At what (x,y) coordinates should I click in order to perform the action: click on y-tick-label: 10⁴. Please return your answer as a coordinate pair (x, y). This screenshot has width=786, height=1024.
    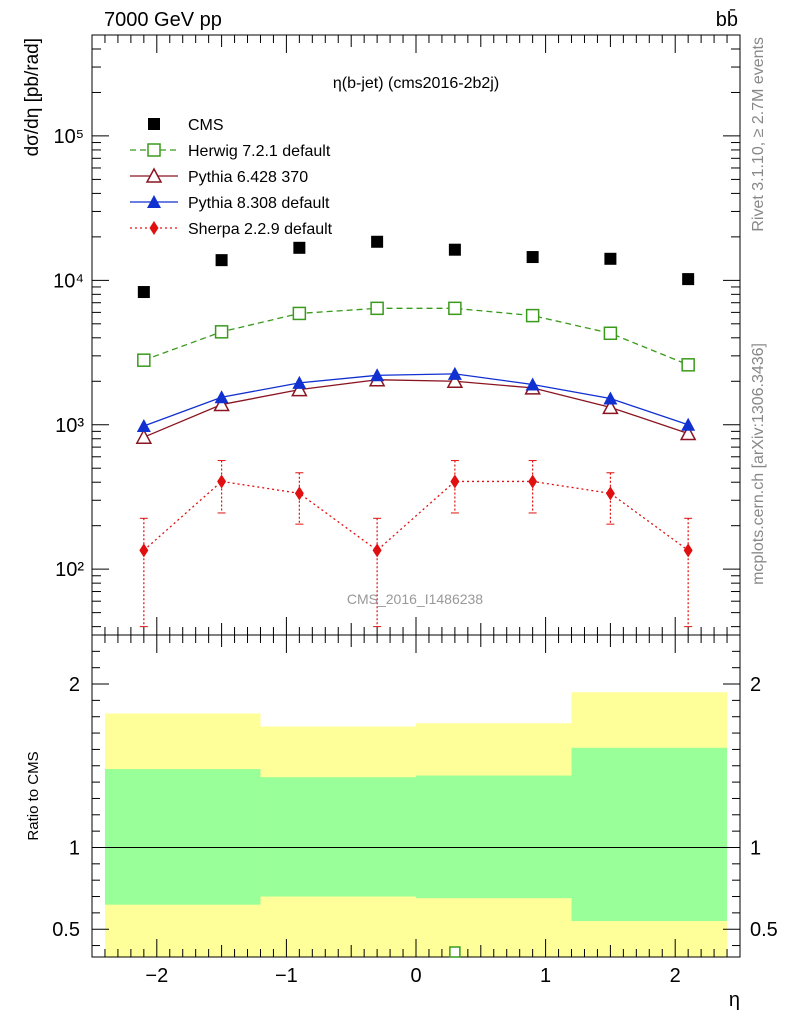
    Looking at the image, I should click on (68, 281).